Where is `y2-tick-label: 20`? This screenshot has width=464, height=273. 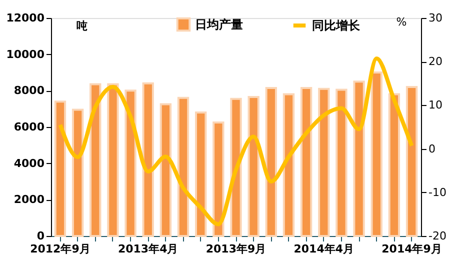 y2-tick-label: 20 is located at coordinates (435, 61).